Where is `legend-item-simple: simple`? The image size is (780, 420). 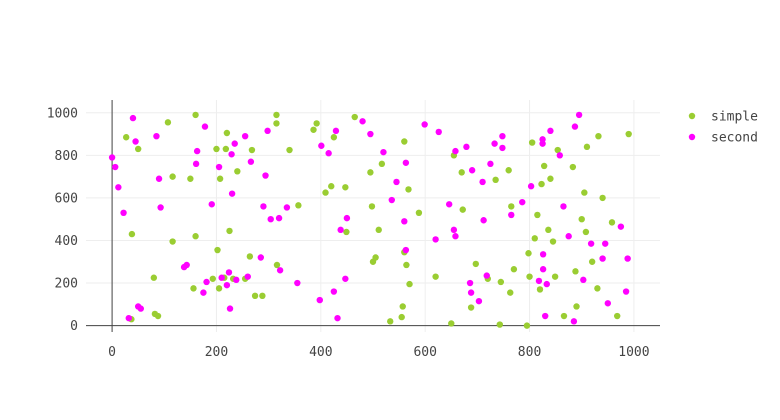
legend-item-simple: simple is located at coordinates (723, 117).